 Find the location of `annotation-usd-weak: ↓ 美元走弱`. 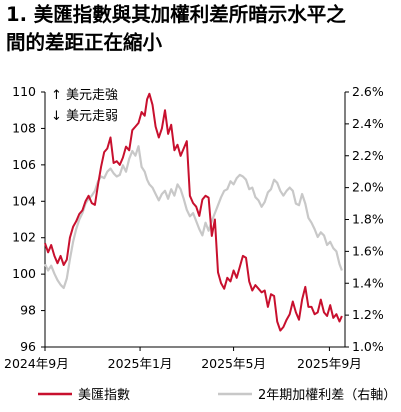

annotation-usd-weak: ↓ 美元走弱 is located at coordinates (84, 116).